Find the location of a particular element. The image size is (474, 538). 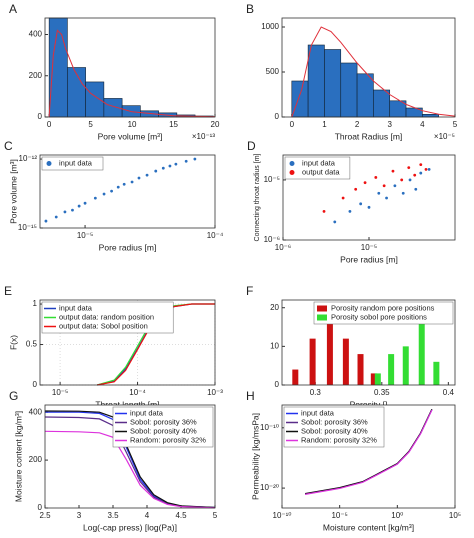

x-tick-label: 0.3 is located at coordinates (316, 392).